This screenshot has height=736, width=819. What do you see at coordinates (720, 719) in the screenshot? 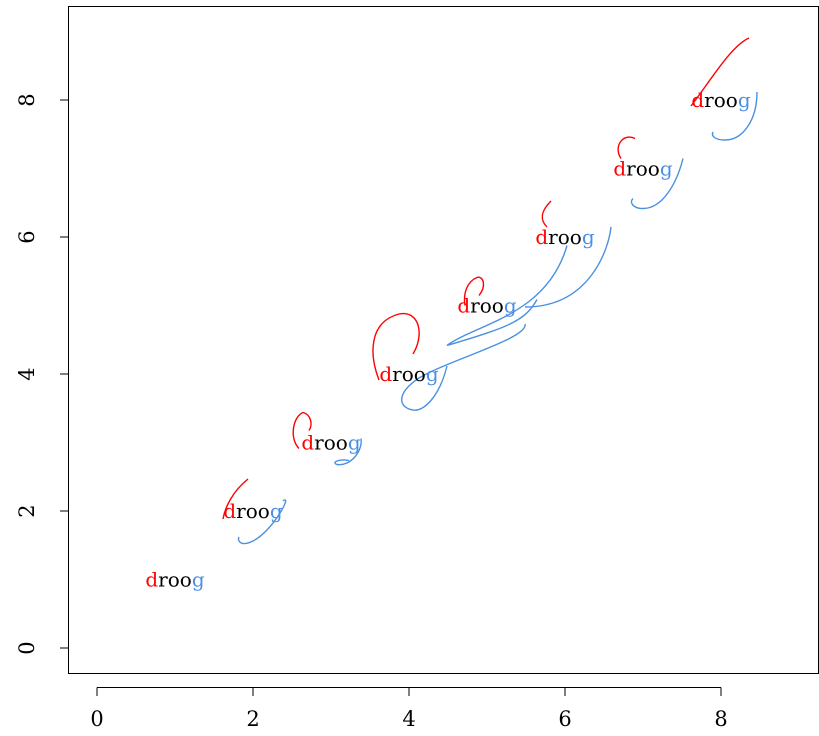
I see `x-tick-label: 8` at bounding box center [720, 719].